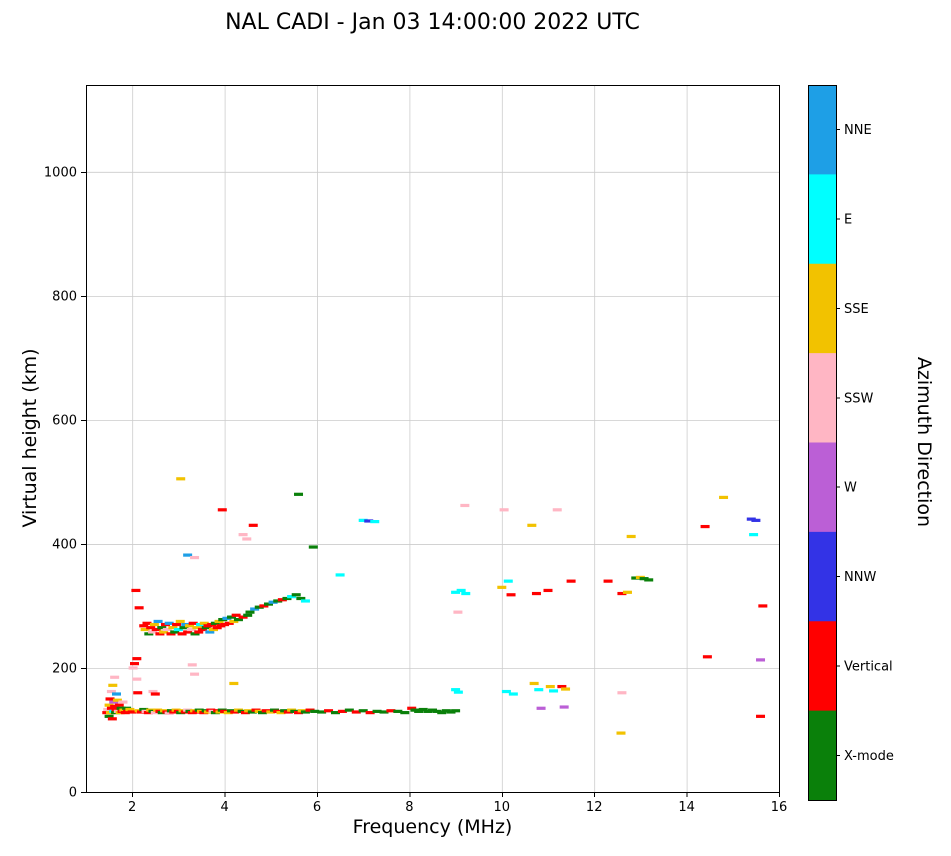  Describe the element at coordinates (822, 666) in the screenshot. I see `colorbar-segment-v` at that location.